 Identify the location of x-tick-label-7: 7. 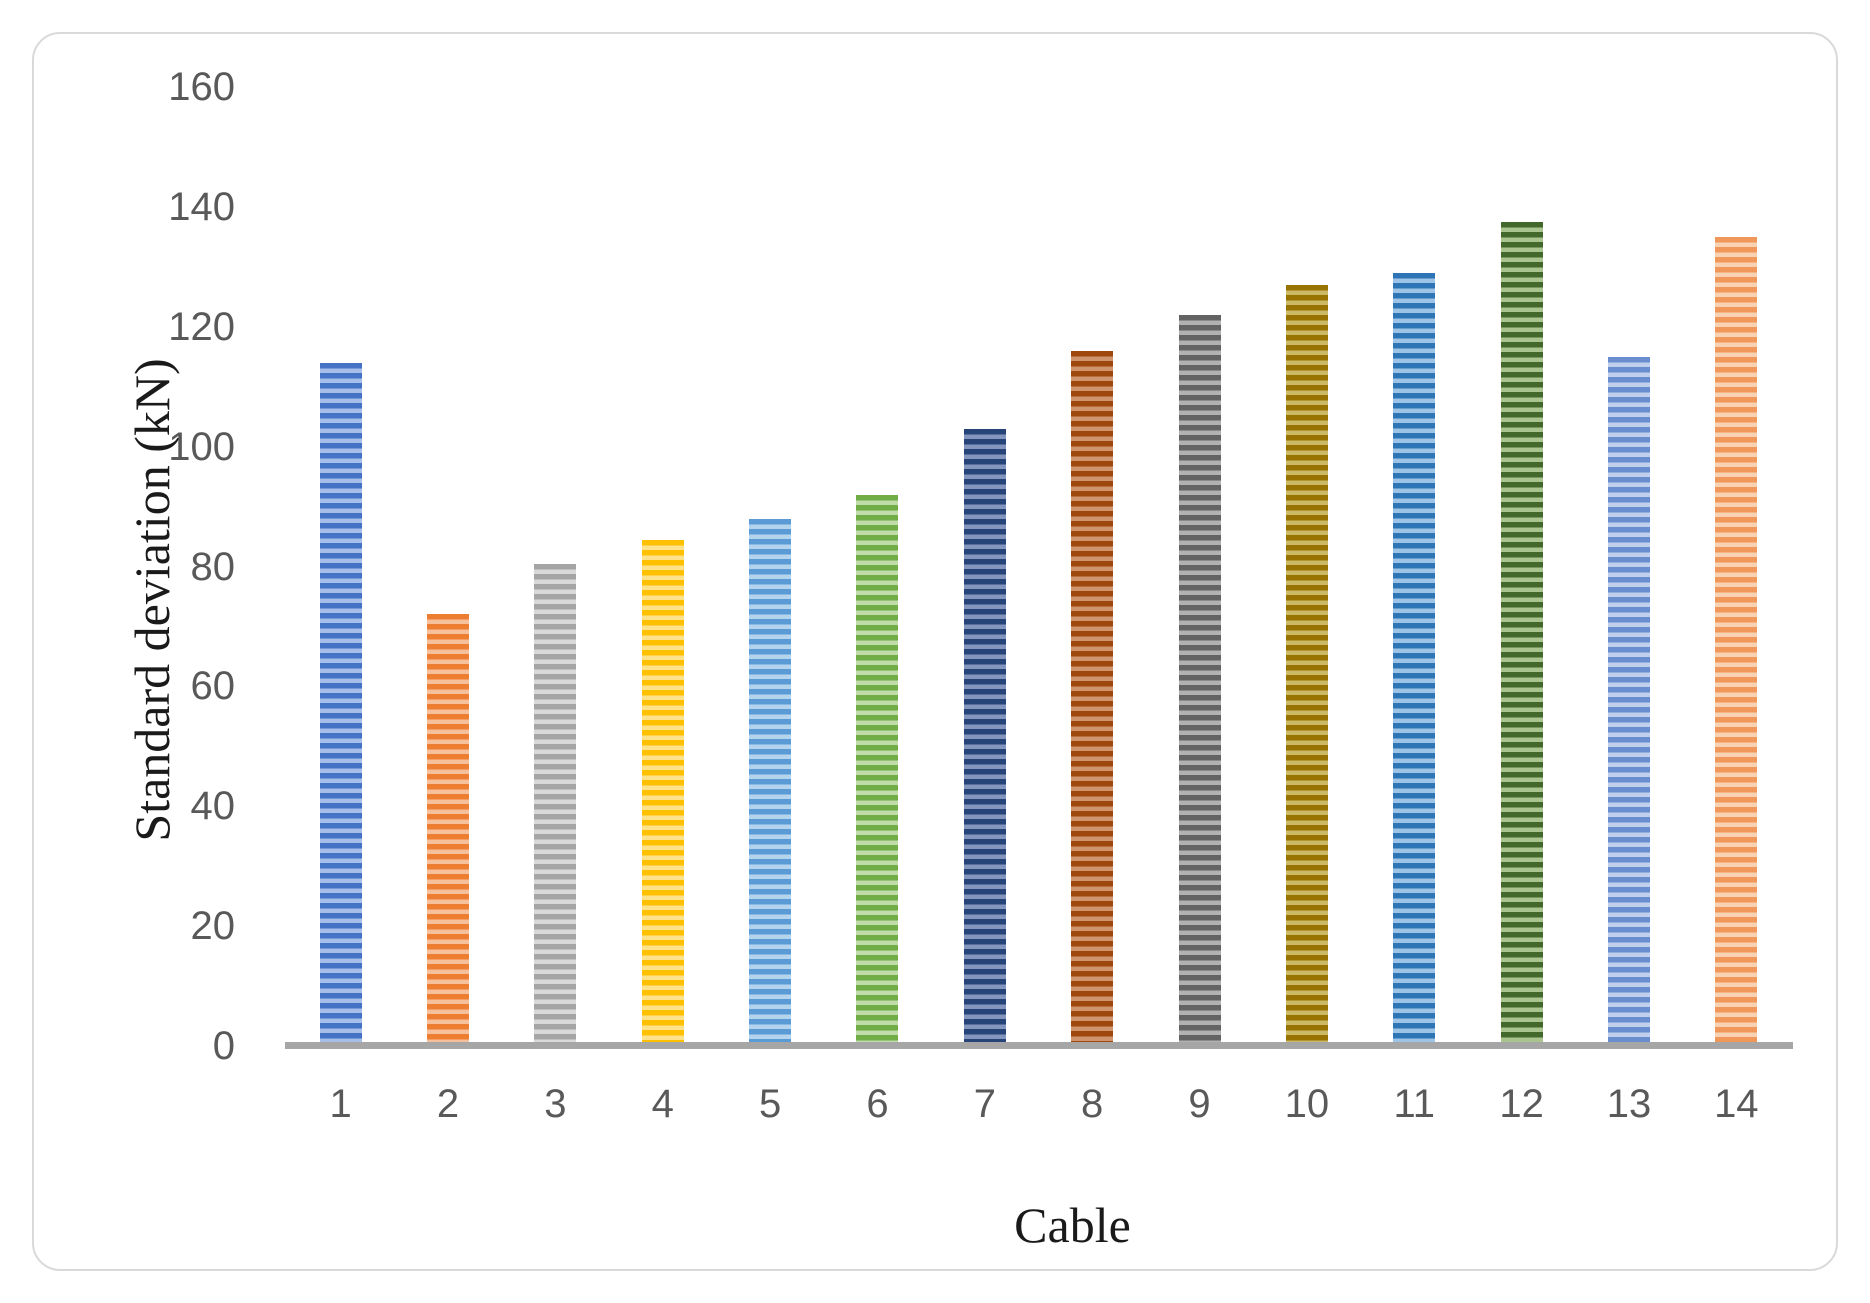
(984, 1104).